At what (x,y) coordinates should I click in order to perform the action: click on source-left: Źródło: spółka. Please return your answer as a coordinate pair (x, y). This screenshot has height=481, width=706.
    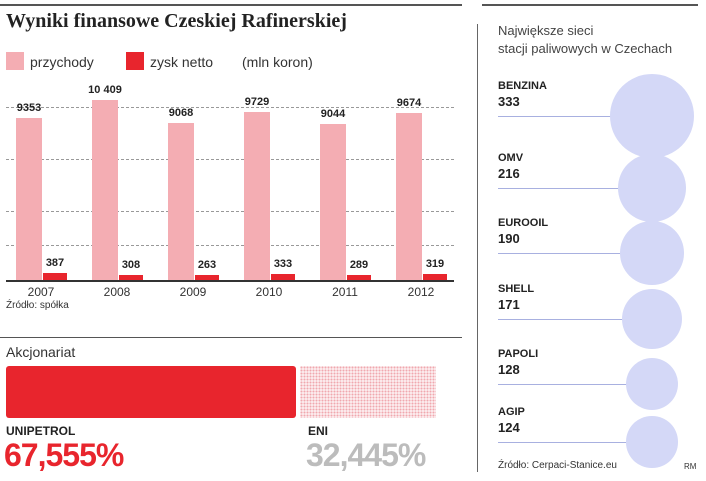
    Looking at the image, I should click on (37, 305).